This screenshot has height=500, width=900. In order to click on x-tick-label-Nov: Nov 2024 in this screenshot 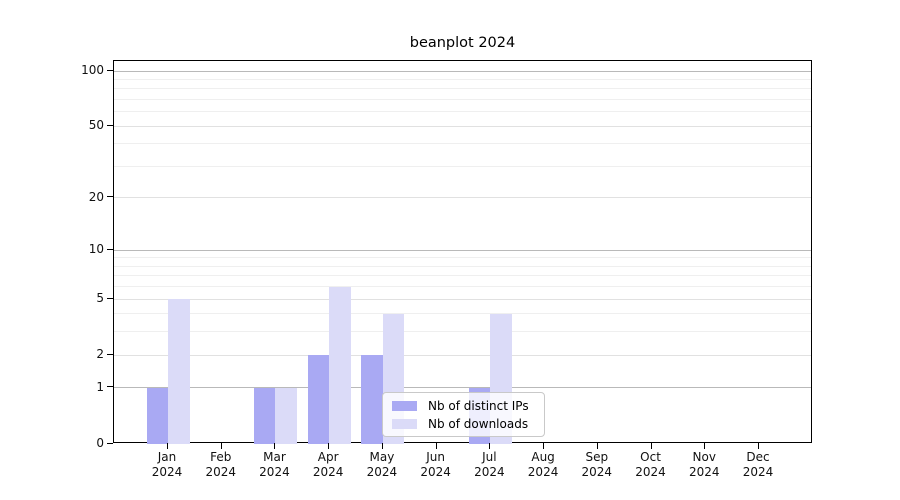, I will do `click(704, 464)`.